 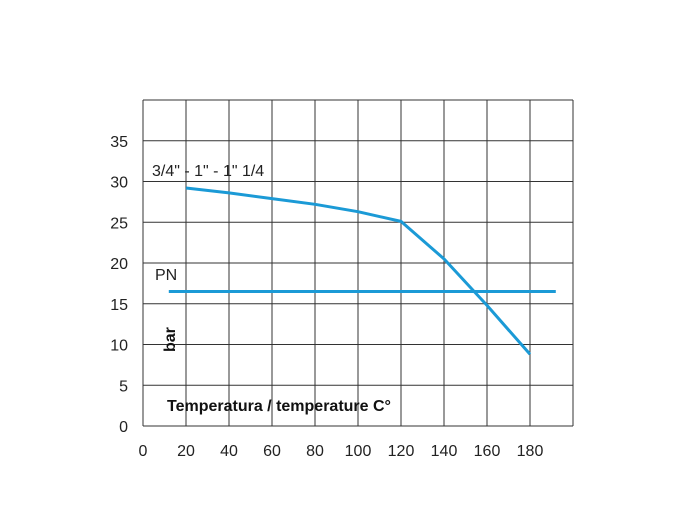 I want to click on series-label-sizes: 3/4" - 1" - 1" 1/4, so click(x=208, y=171).